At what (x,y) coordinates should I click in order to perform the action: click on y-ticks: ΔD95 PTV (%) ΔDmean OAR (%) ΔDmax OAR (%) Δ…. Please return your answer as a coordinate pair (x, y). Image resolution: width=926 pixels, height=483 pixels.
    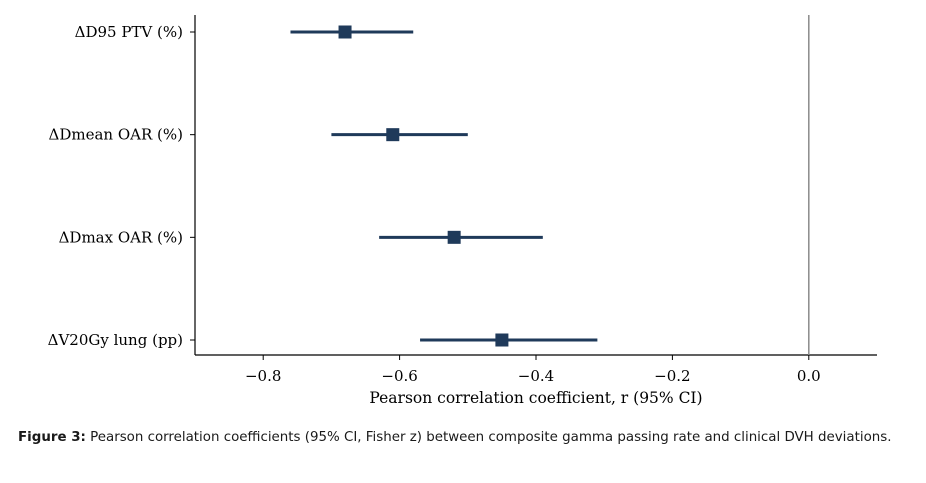
    Looking at the image, I should click on (121, 186).